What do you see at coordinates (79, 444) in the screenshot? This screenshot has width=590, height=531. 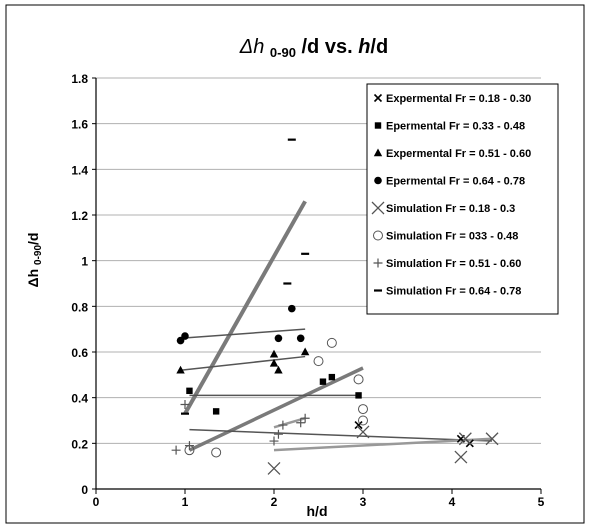 I see `y-tick-label-1: 0.2` at bounding box center [79, 444].